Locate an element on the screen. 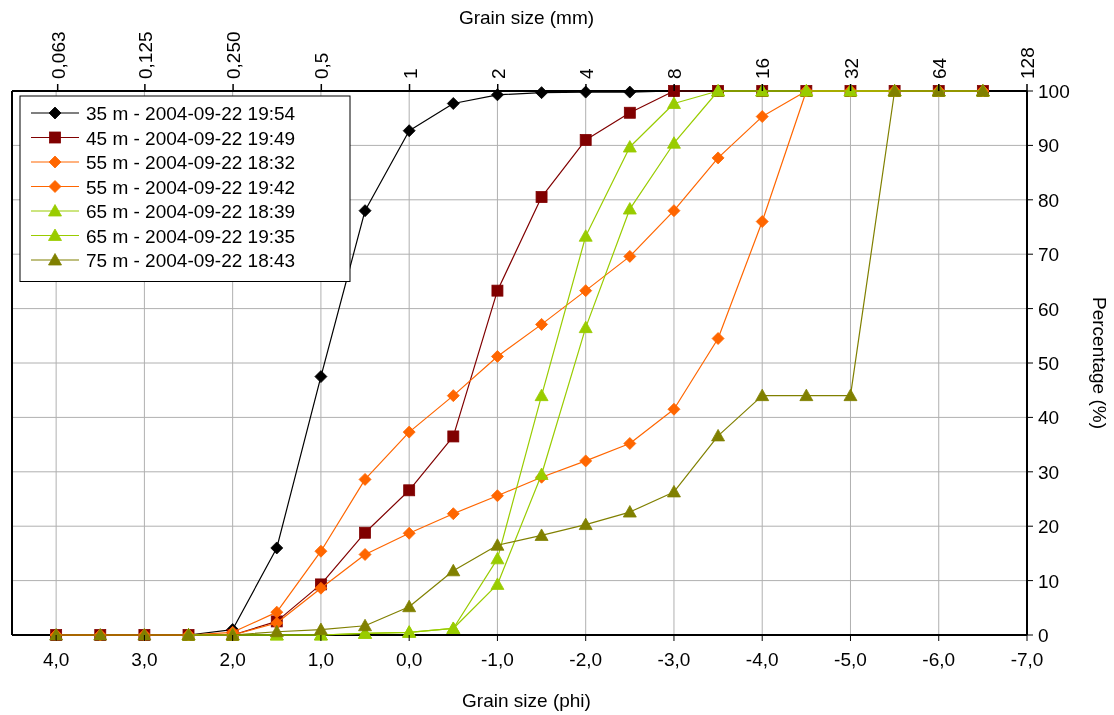  legend-label: 55 m - 2004-09-22 18:32 is located at coordinates (191, 162).